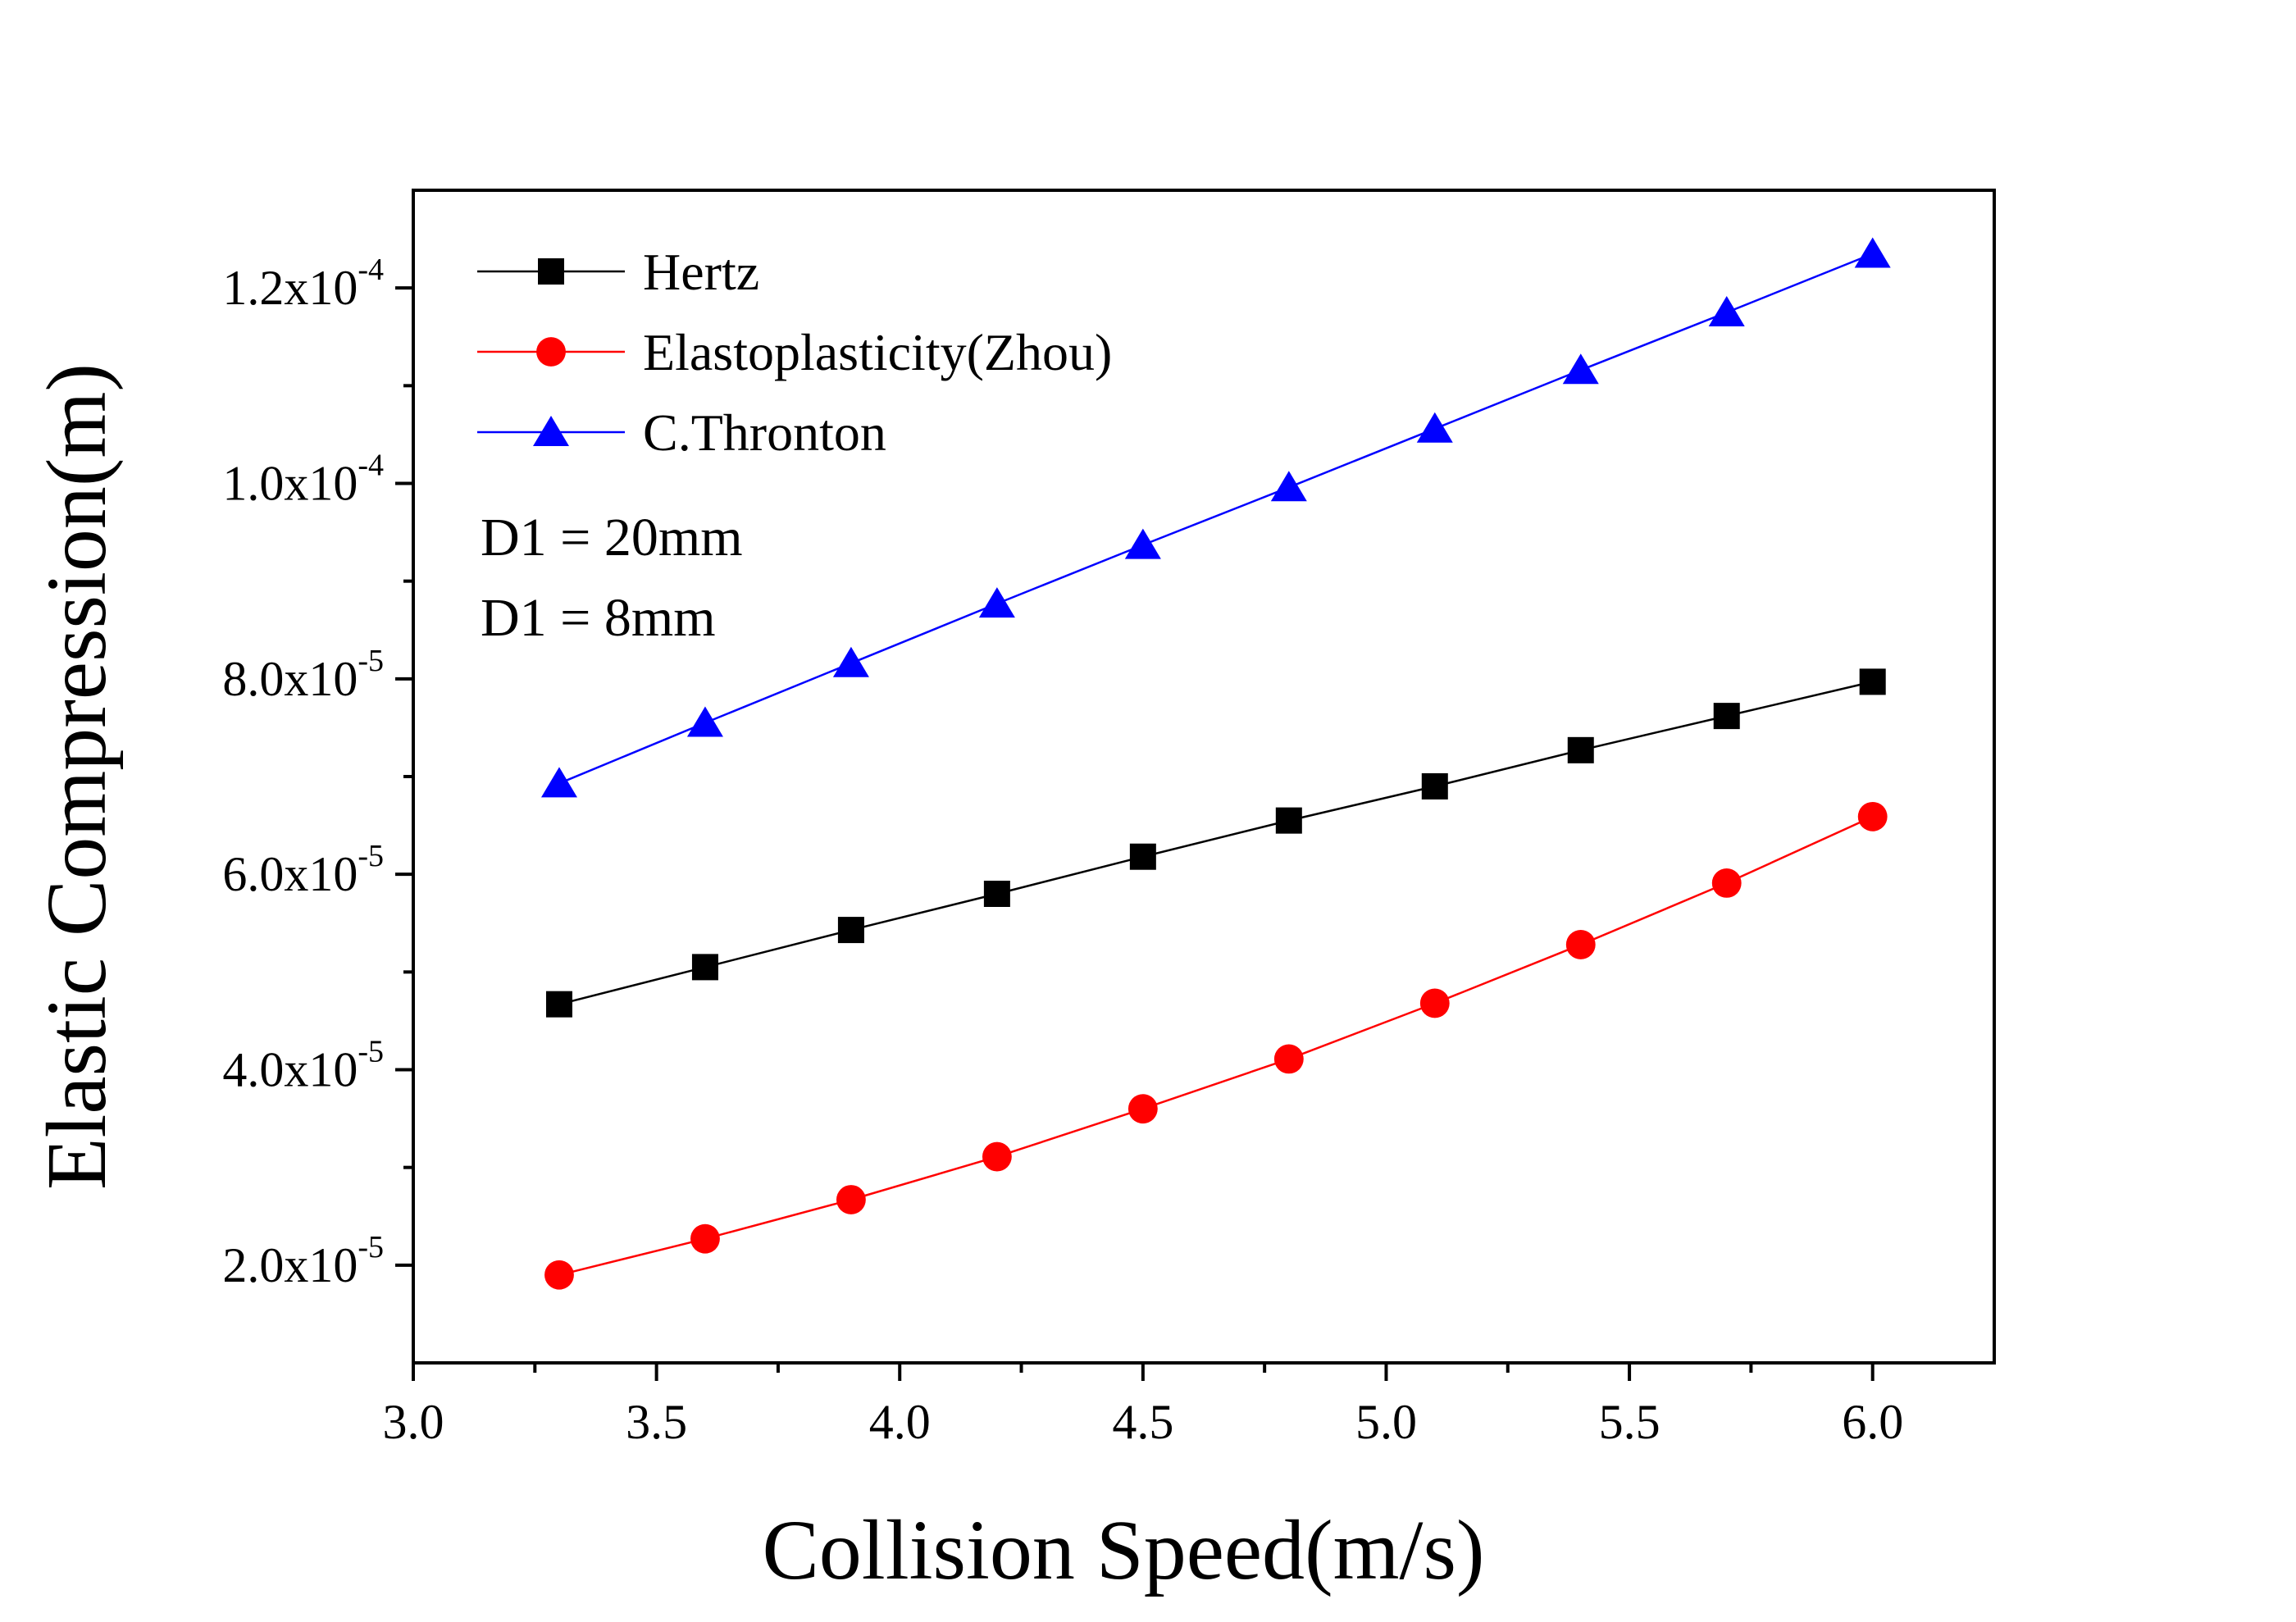  What do you see at coordinates (877, 352) in the screenshot?
I see `legend-label: Elastoplasticity(Zhou)` at bounding box center [877, 352].